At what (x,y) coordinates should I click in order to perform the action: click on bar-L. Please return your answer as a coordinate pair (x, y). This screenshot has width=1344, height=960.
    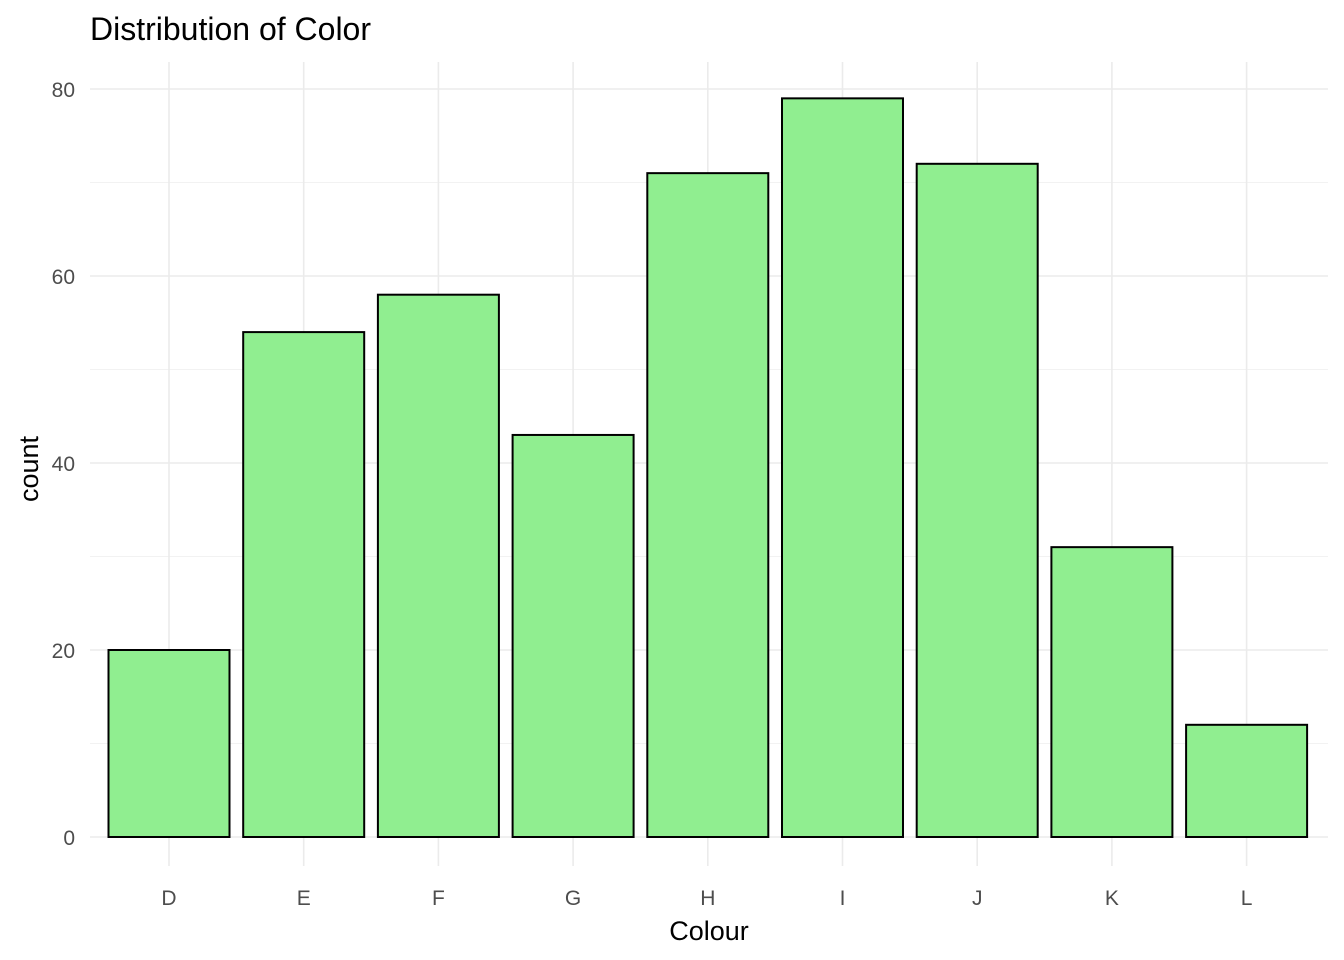
    Looking at the image, I should click on (1247, 780).